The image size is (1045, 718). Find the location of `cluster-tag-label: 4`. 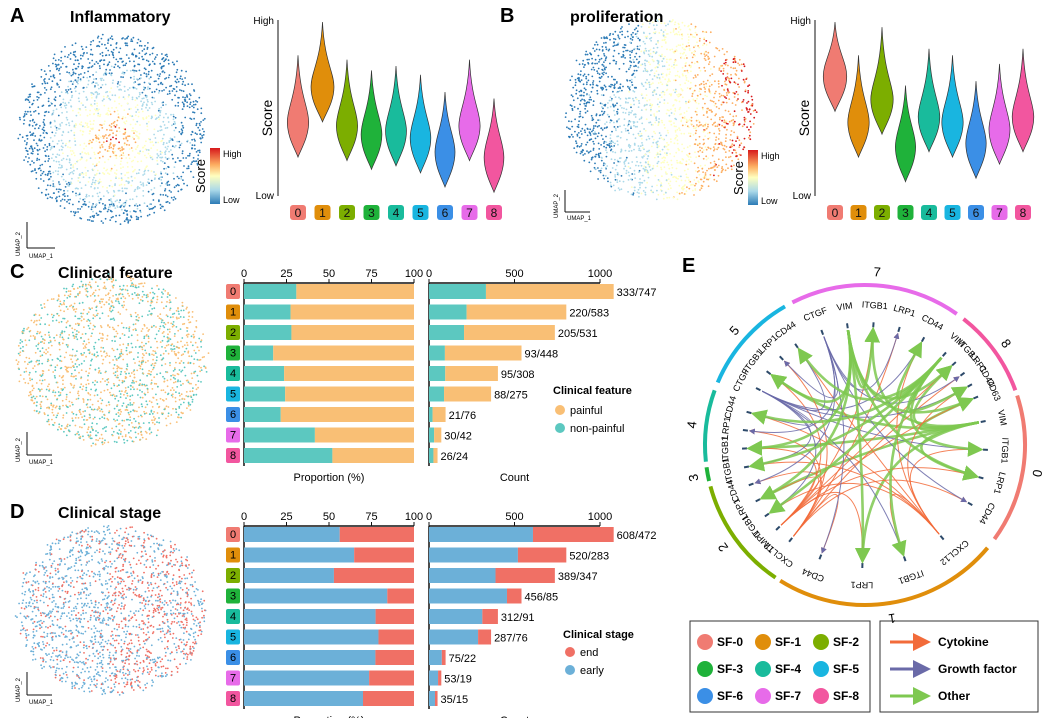

cluster-tag-label: 4 is located at coordinates (929, 213).